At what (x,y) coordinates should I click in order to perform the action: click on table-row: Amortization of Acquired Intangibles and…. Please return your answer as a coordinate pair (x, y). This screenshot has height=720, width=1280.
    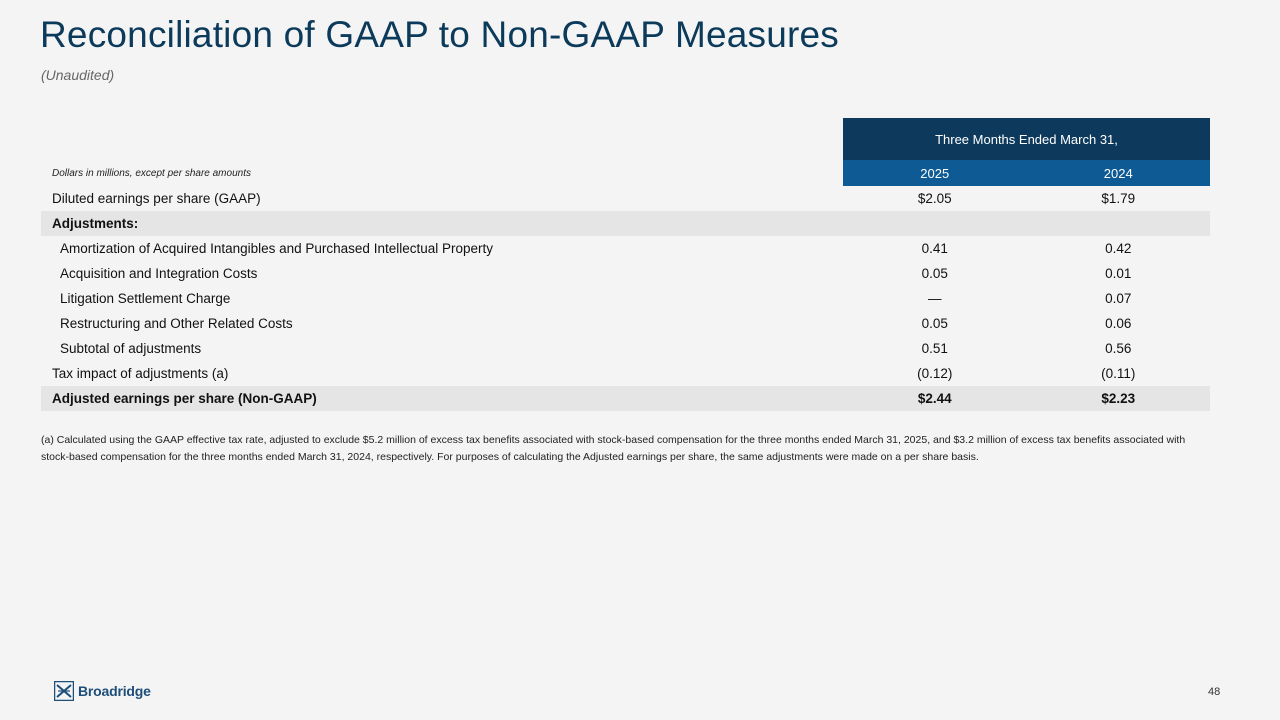
    Looking at the image, I should click on (625, 248).